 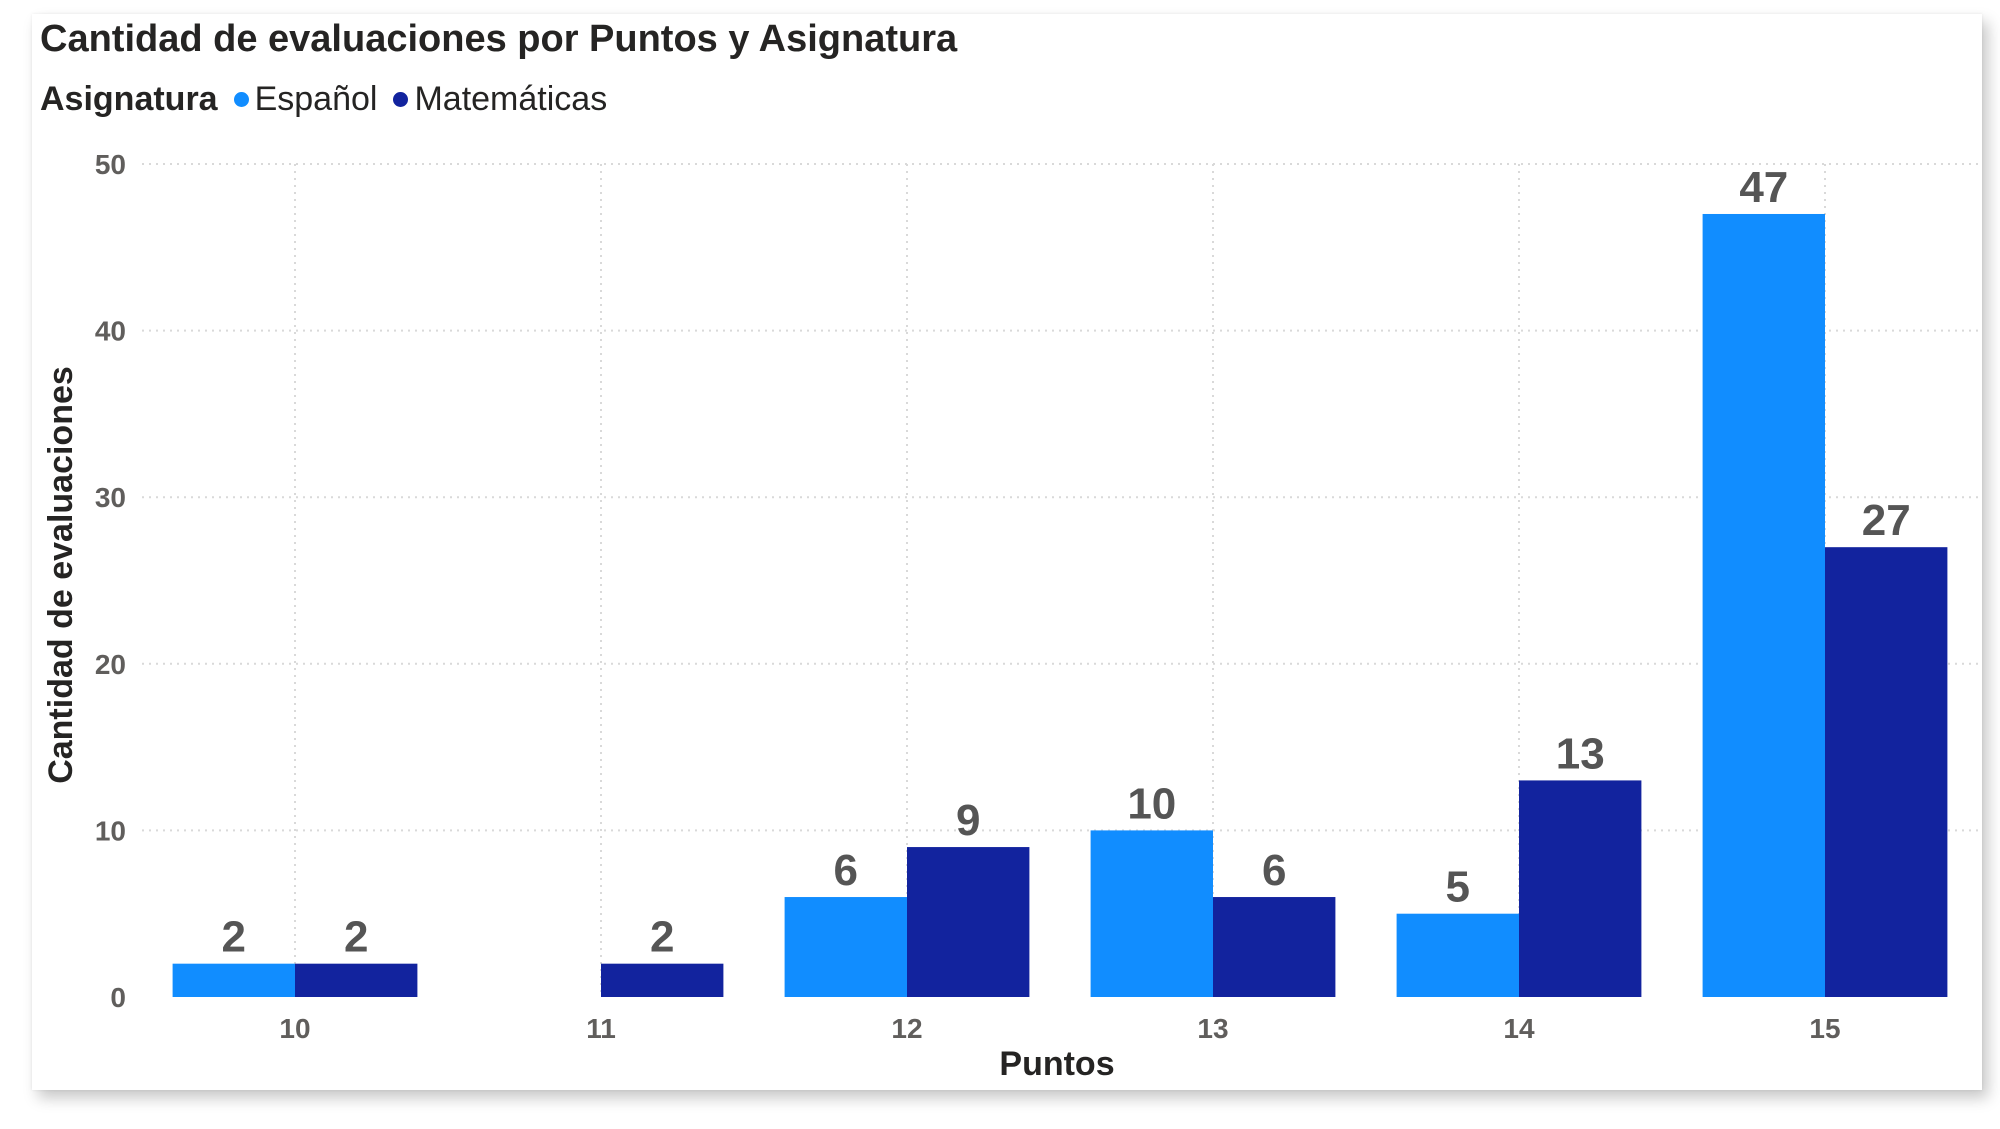 What do you see at coordinates (1059, 1028) in the screenshot?
I see `x-axis-ticks: 10 11 12 13 14 15` at bounding box center [1059, 1028].